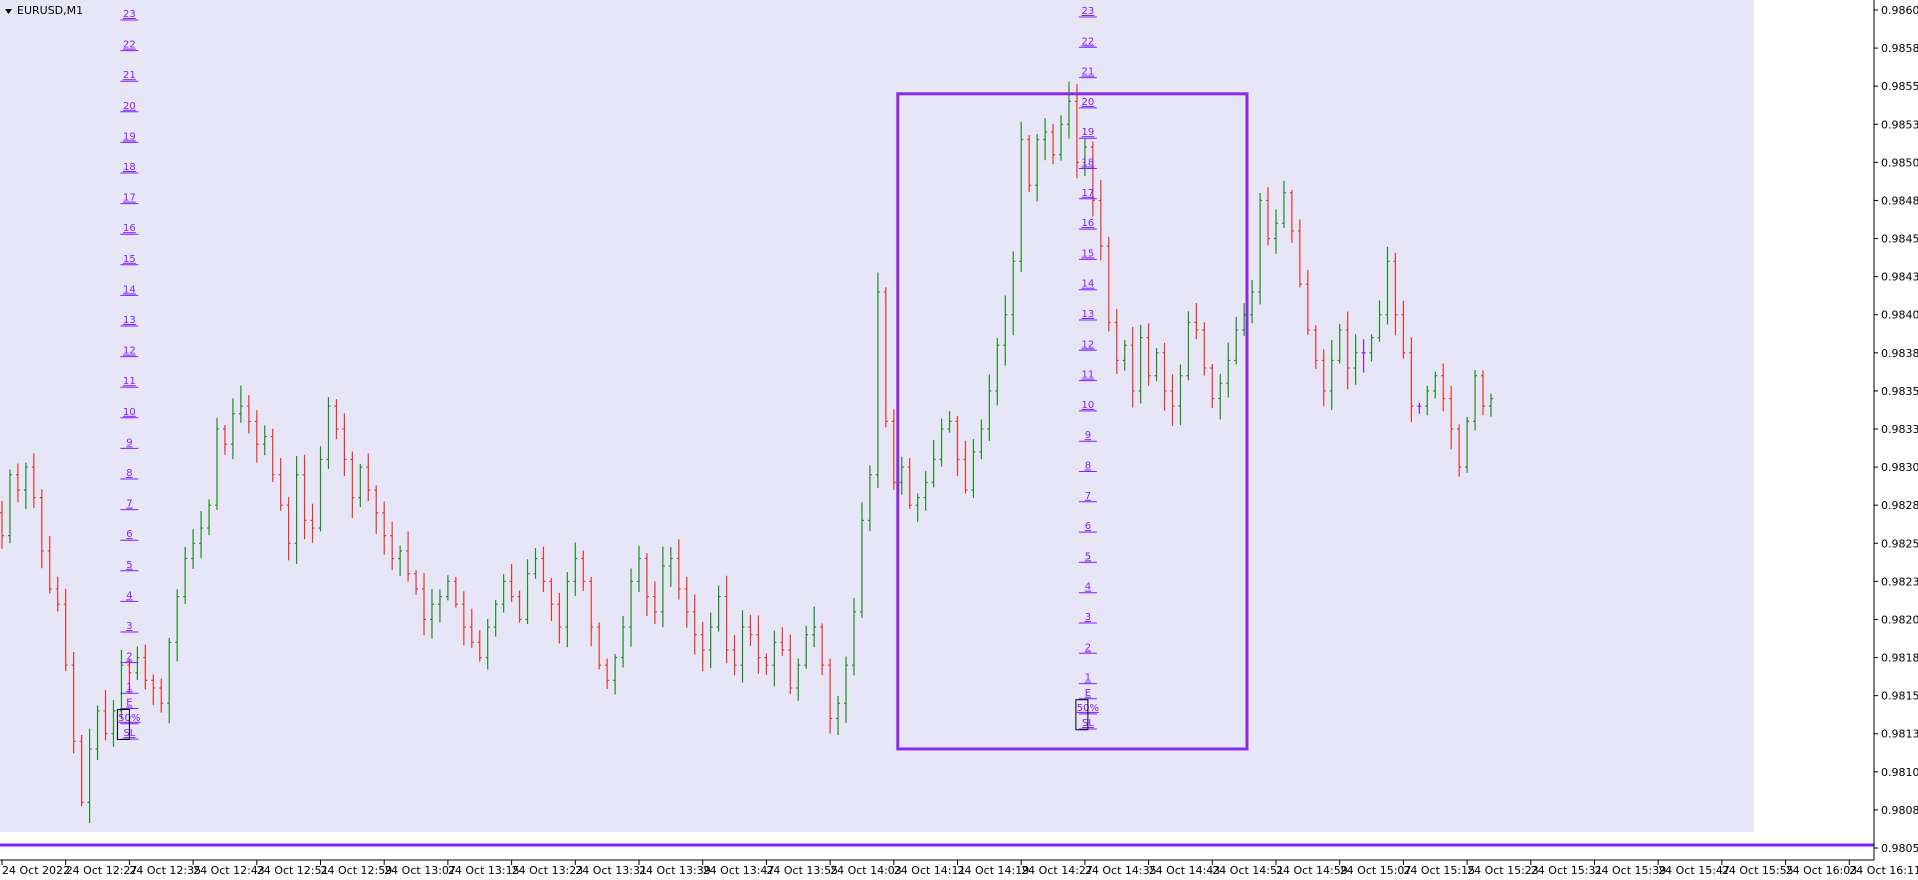 The image size is (1918, 880). Describe the element at coordinates (1883, 870) in the screenshot. I see `x-tick-label: 24 Oct 16:11` at that location.